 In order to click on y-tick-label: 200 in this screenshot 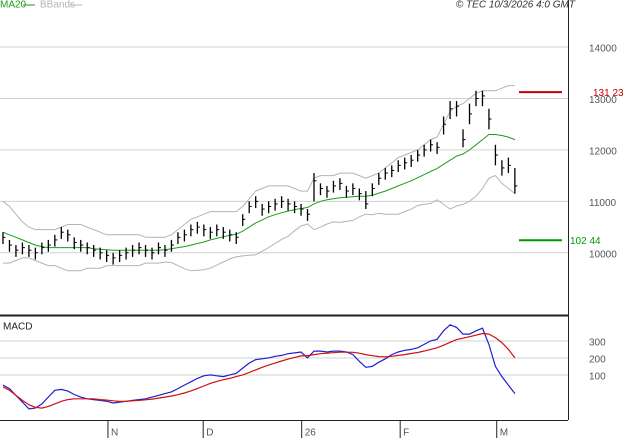, I will do `click(597, 360)`.